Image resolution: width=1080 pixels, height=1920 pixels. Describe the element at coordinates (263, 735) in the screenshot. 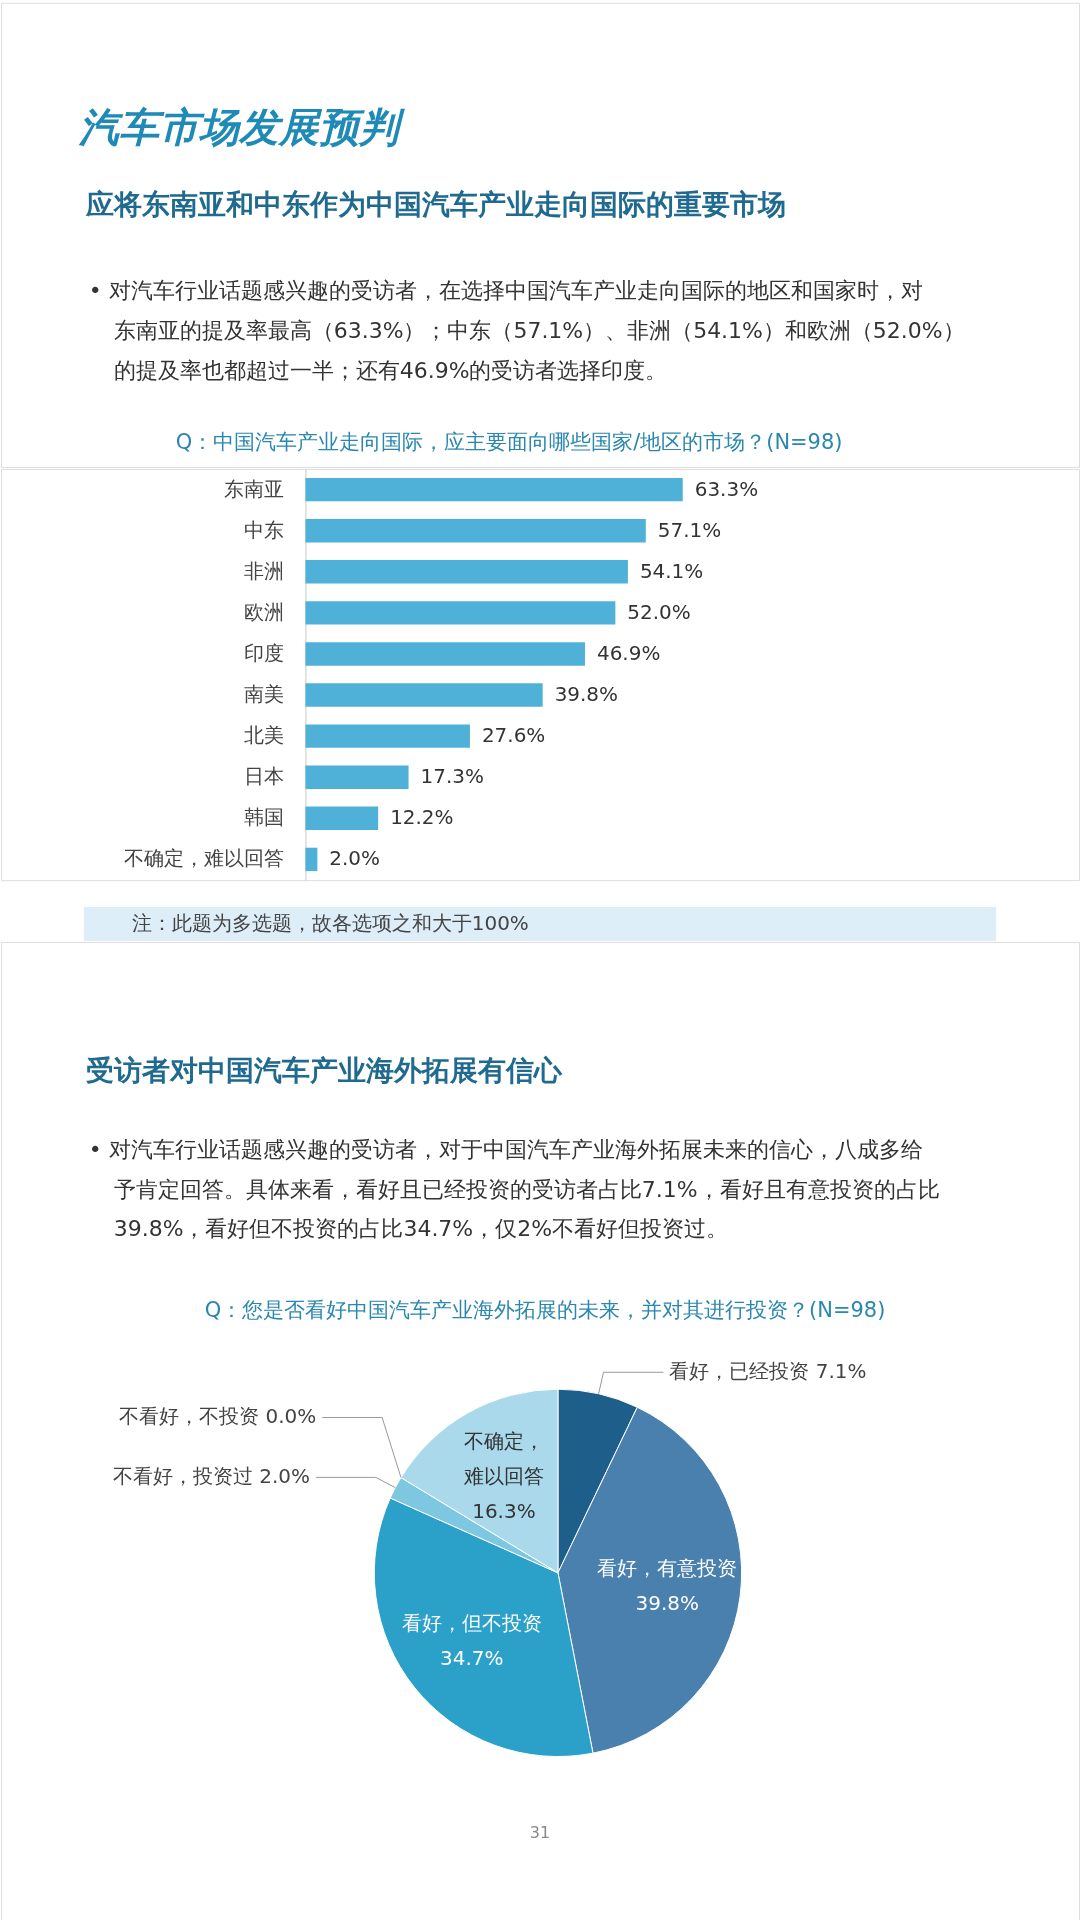

I see `y-tick-label: 北美` at that location.